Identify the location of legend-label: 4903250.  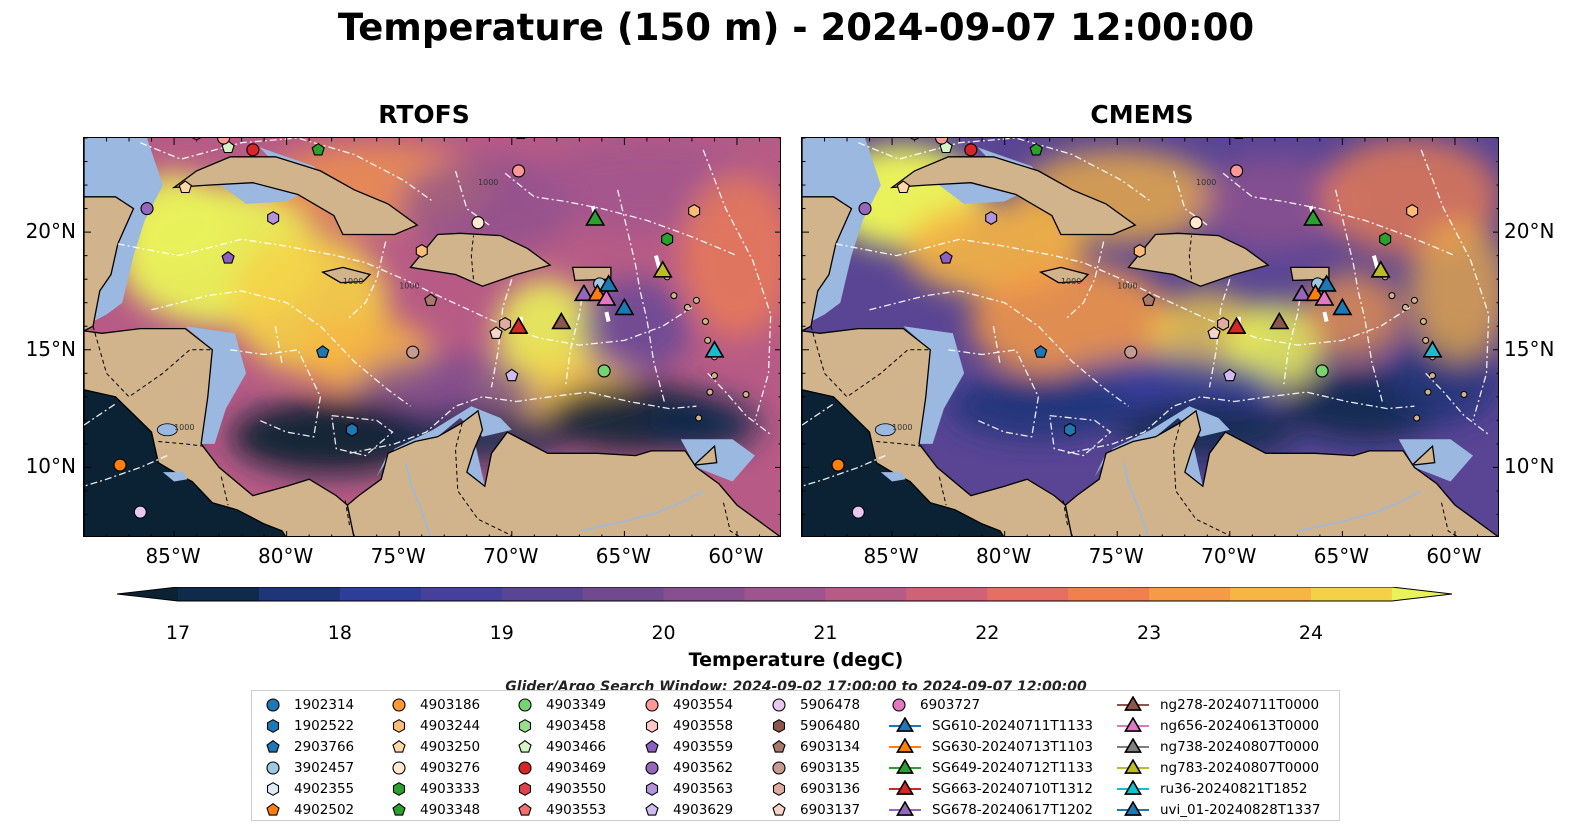
(450, 746).